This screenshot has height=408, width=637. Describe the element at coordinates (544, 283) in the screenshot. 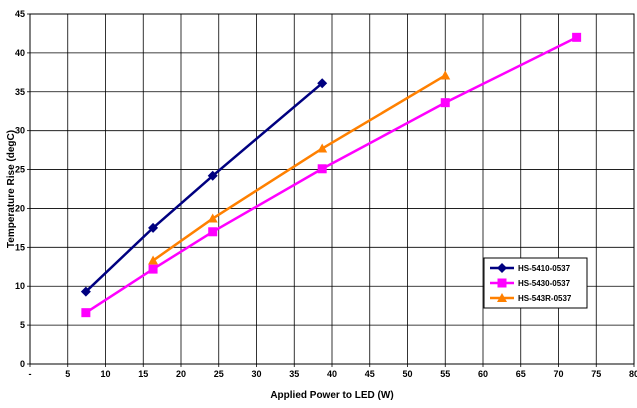

I see `legend-label: HS-5430-0537` at that location.